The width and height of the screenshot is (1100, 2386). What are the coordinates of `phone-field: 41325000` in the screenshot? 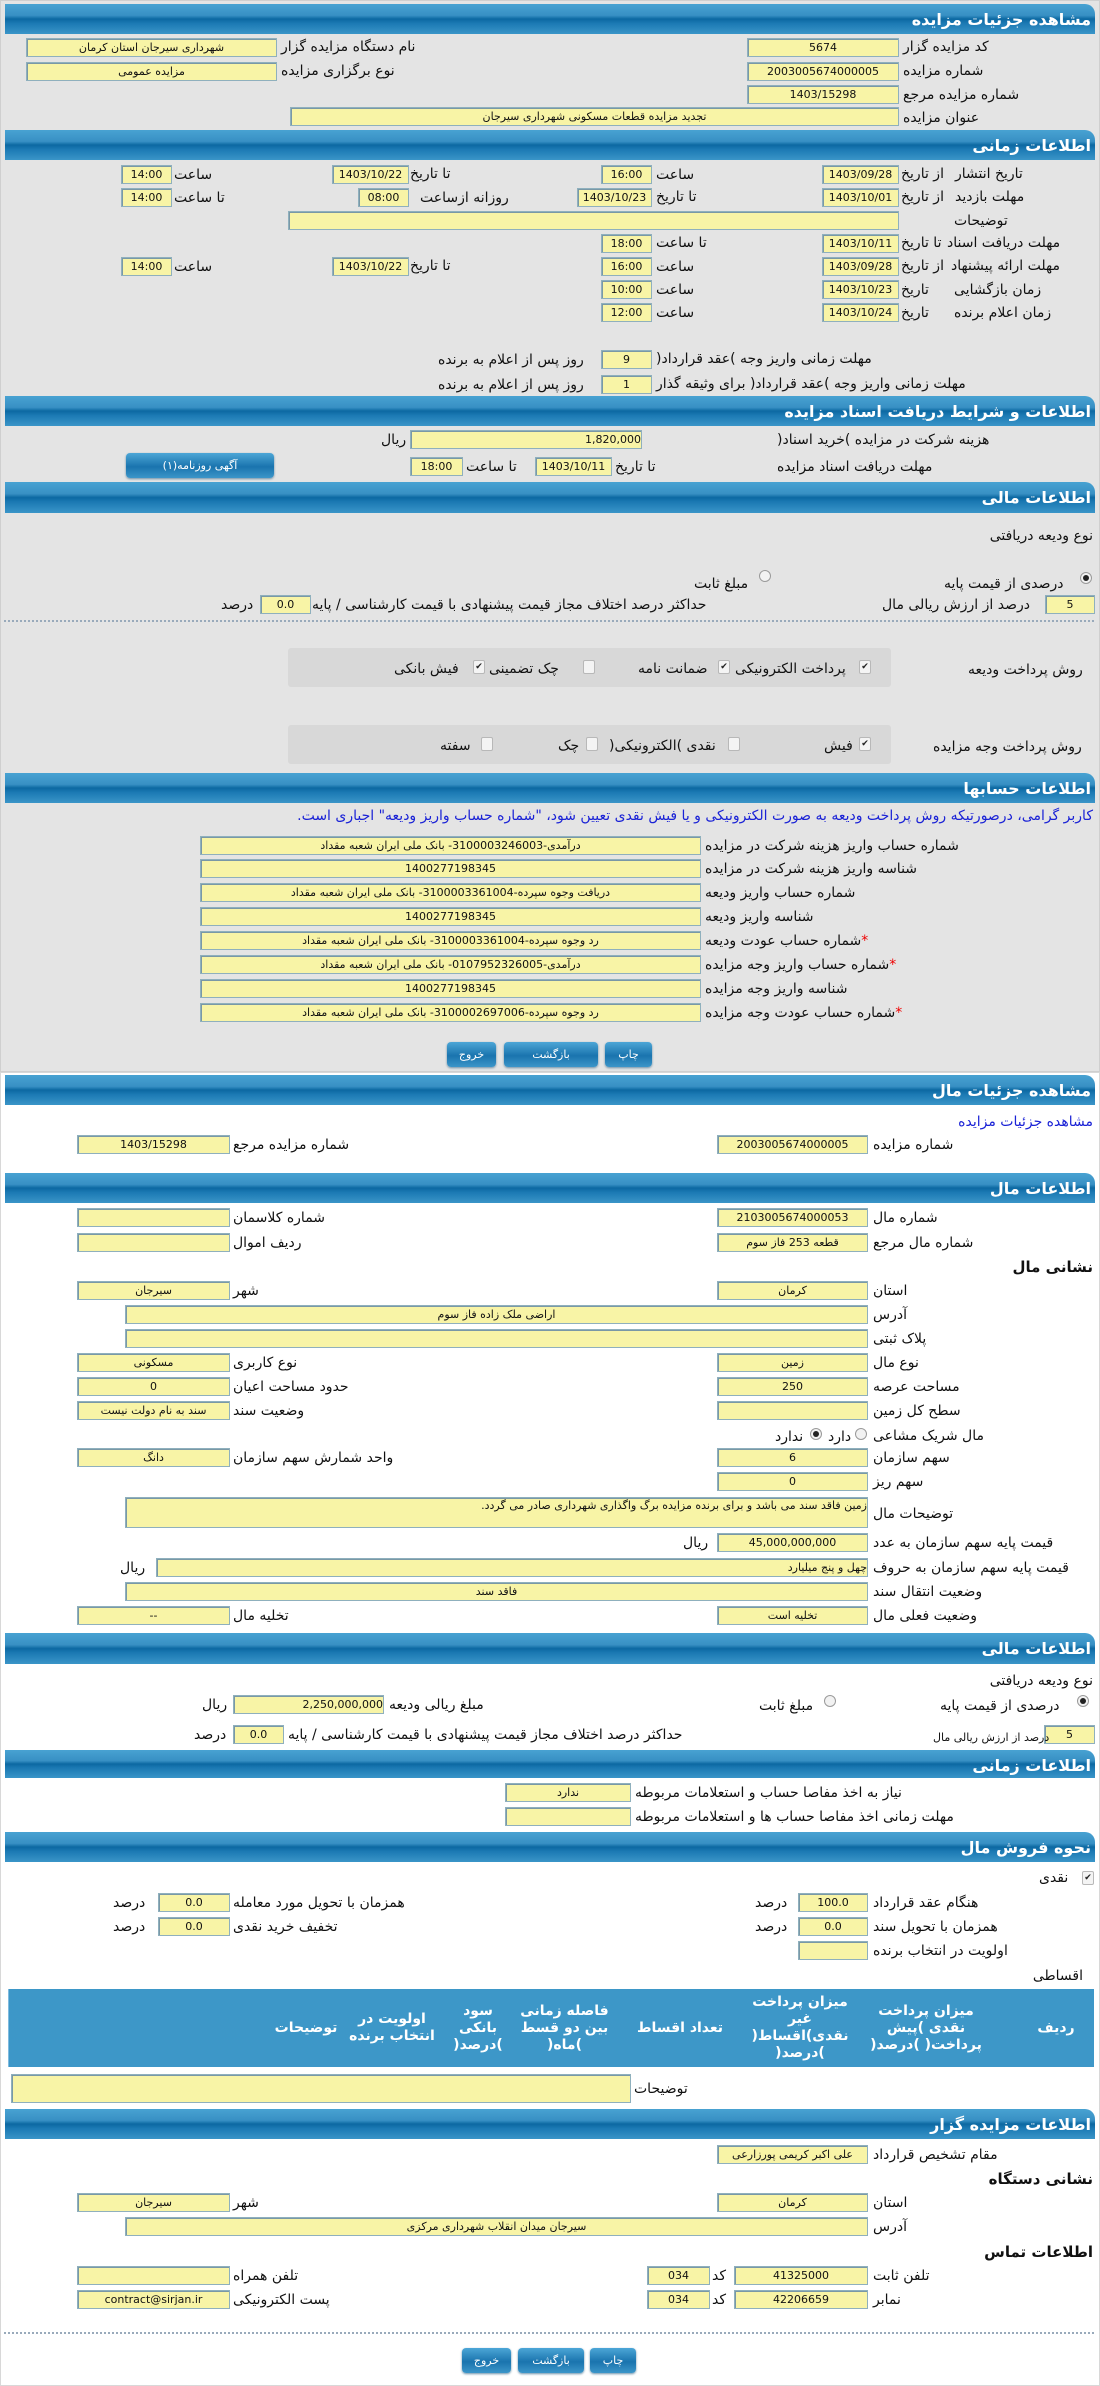 It's located at (801, 2275).